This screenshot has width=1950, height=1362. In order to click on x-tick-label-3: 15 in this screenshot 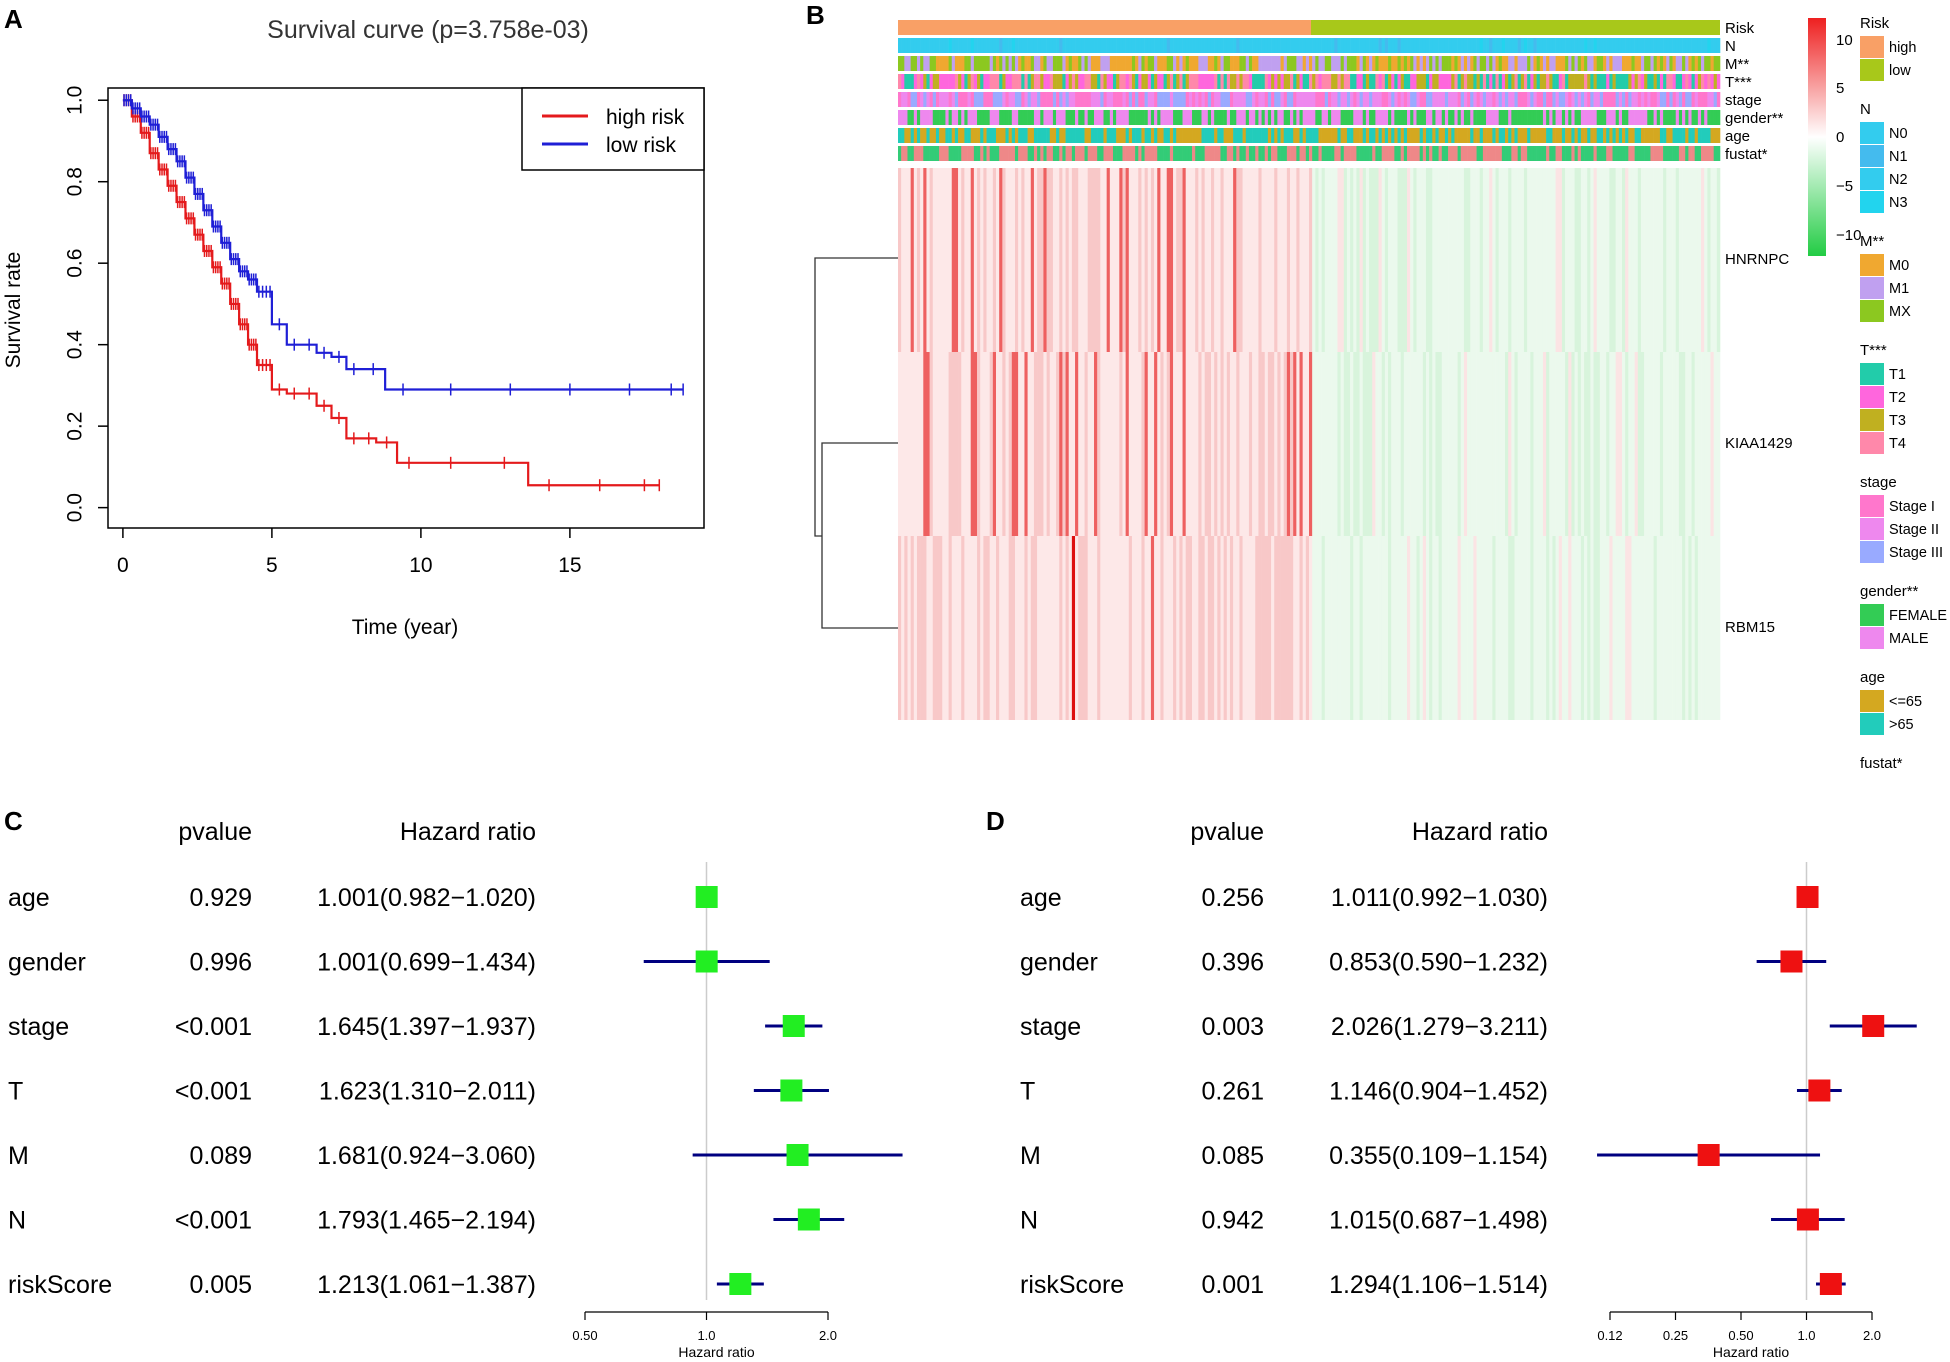, I will do `click(569, 565)`.